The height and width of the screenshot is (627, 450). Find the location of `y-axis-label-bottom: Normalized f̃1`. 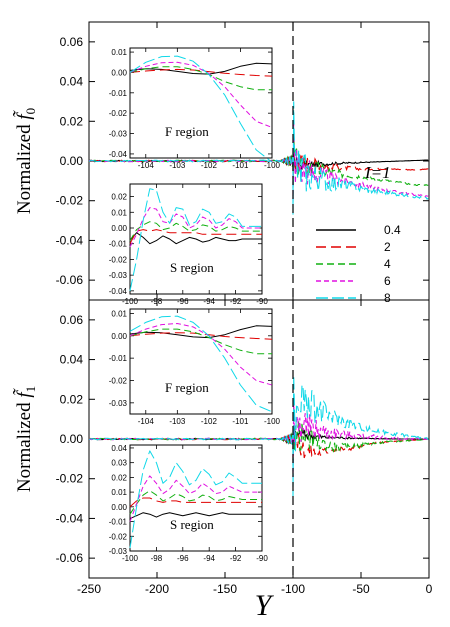

y-axis-label-bottom: Normalized f̃1 is located at coordinates (25, 439).